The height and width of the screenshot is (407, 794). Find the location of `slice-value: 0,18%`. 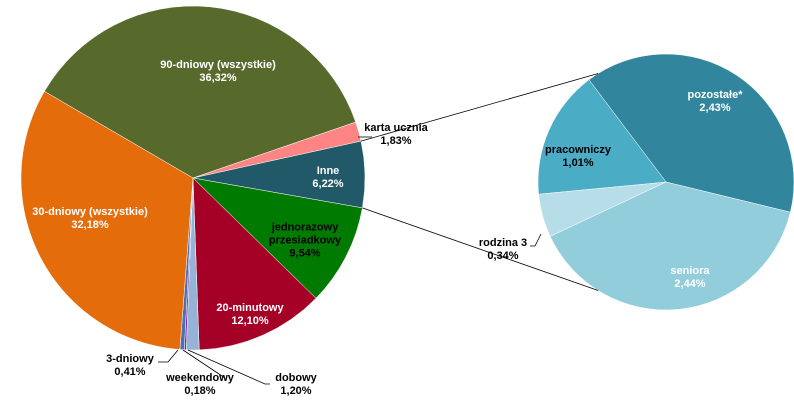

slice-value: 0,18% is located at coordinates (200, 391).